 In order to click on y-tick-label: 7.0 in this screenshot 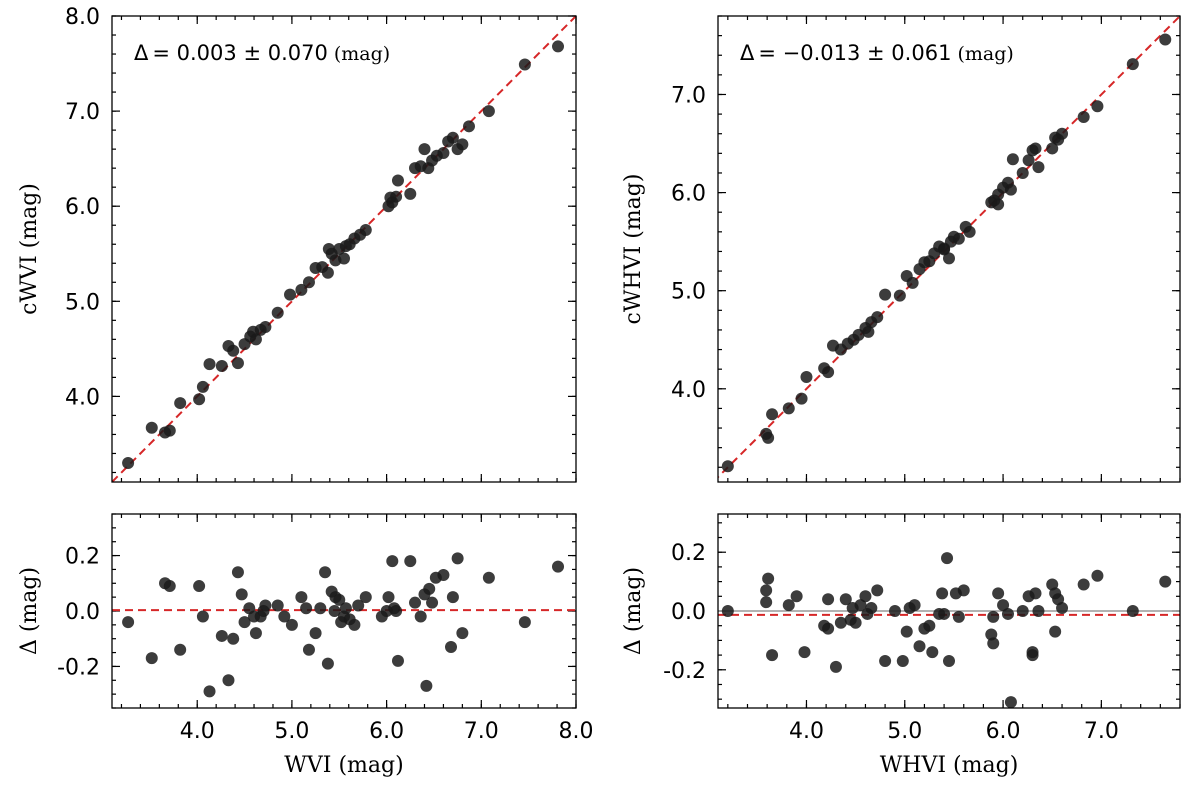, I will do `click(82, 112)`.